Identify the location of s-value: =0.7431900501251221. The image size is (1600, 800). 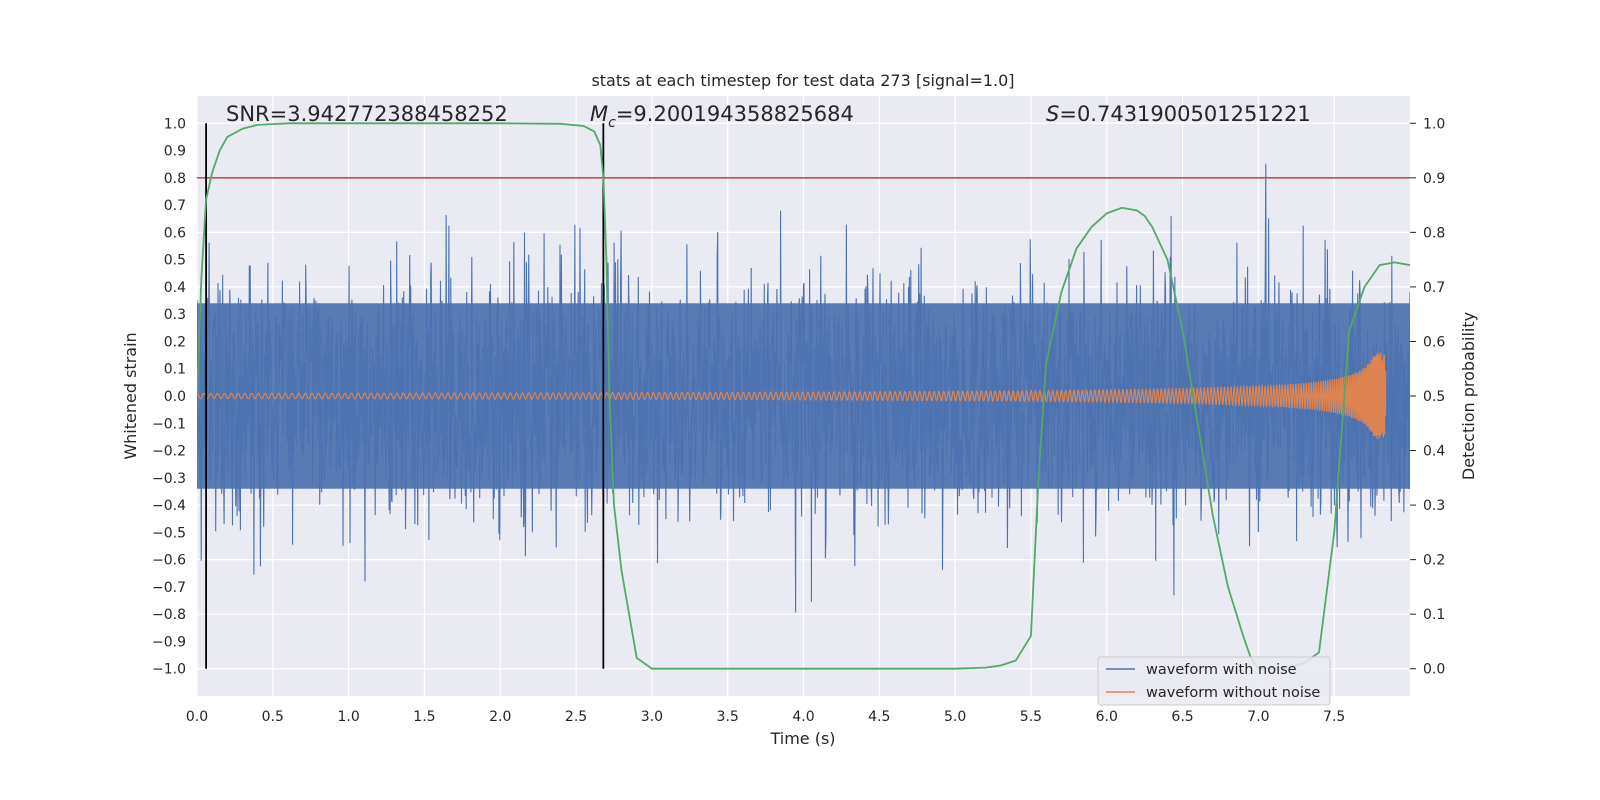
(1184, 114).